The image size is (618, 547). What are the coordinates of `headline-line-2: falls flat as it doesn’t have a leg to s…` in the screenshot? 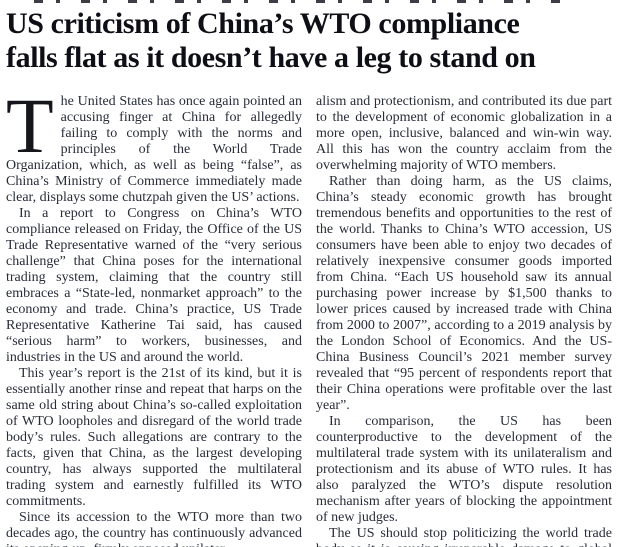 It's located at (271, 57).